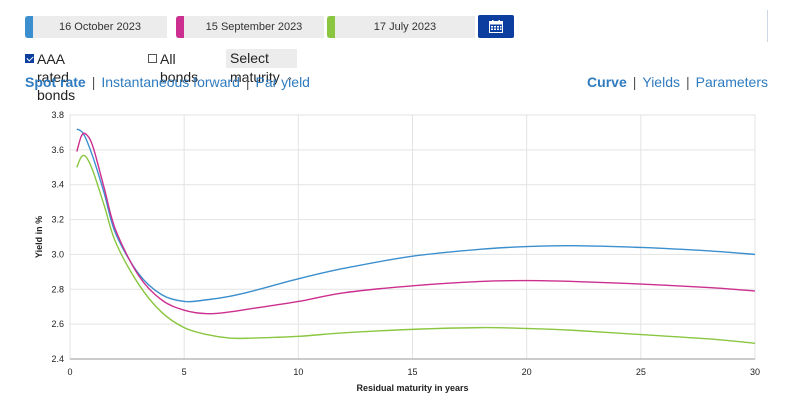  What do you see at coordinates (180, 27) in the screenshot?
I see `date-chip-2-swatch` at bounding box center [180, 27].